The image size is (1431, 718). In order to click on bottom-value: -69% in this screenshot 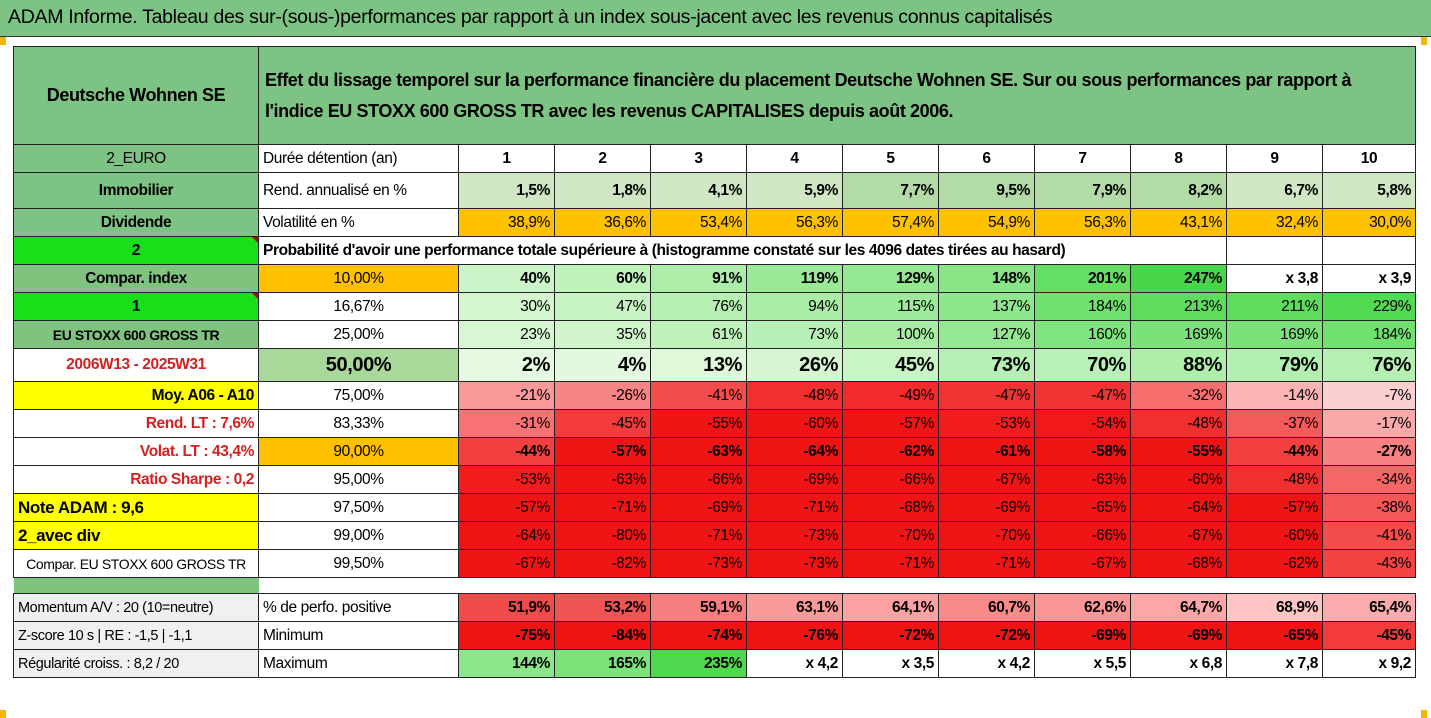, I will do `click(1178, 635)`.